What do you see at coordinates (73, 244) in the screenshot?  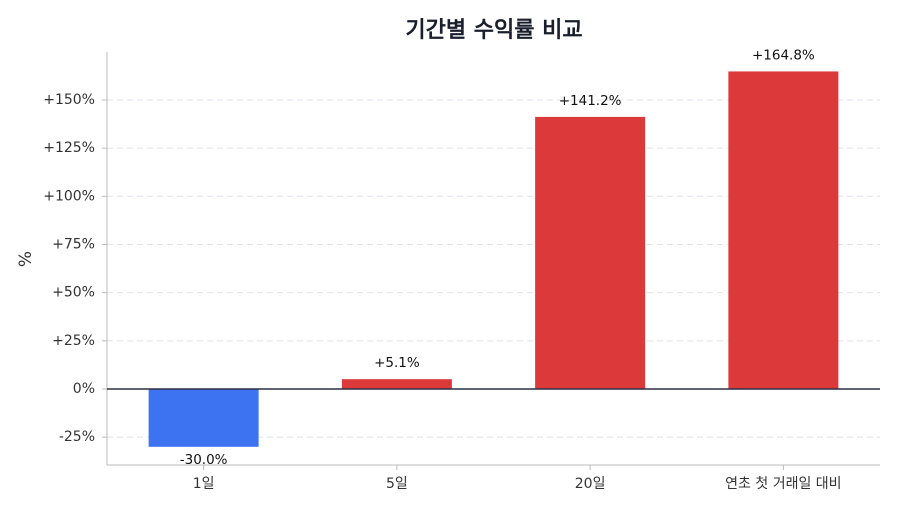 I see `y-tick-label: +75%` at bounding box center [73, 244].